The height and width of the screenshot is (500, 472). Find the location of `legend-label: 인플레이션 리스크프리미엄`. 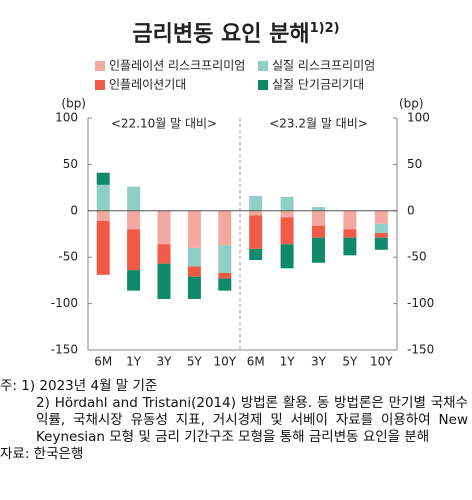

legend-label: 인플레이션 리스크프리미엄 is located at coordinates (177, 66).